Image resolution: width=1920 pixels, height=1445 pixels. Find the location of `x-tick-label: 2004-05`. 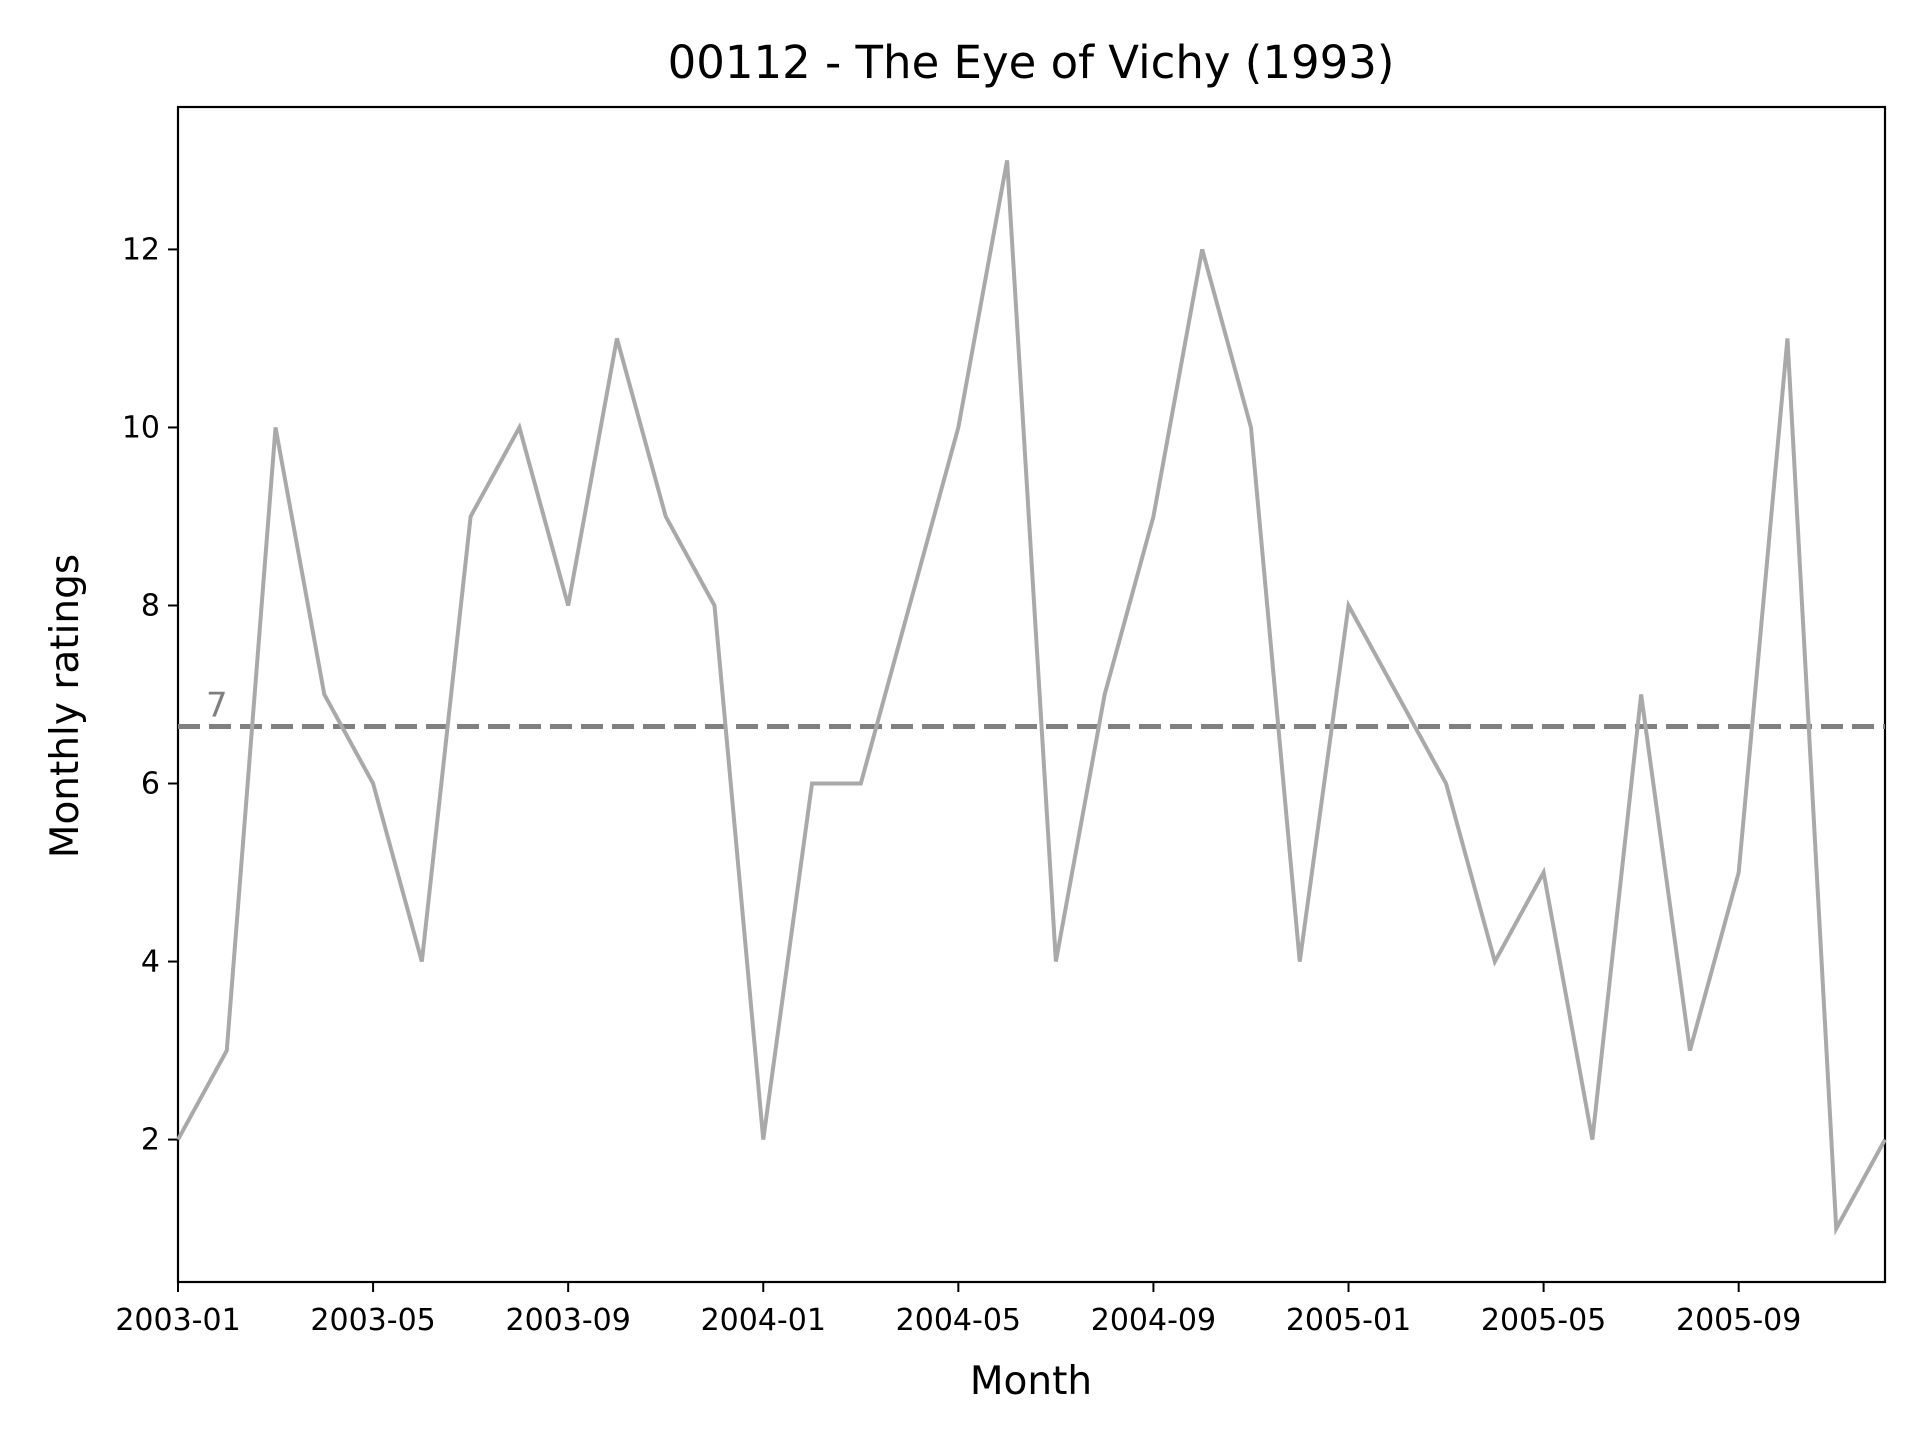

x-tick-label: 2004-05 is located at coordinates (958, 1320).